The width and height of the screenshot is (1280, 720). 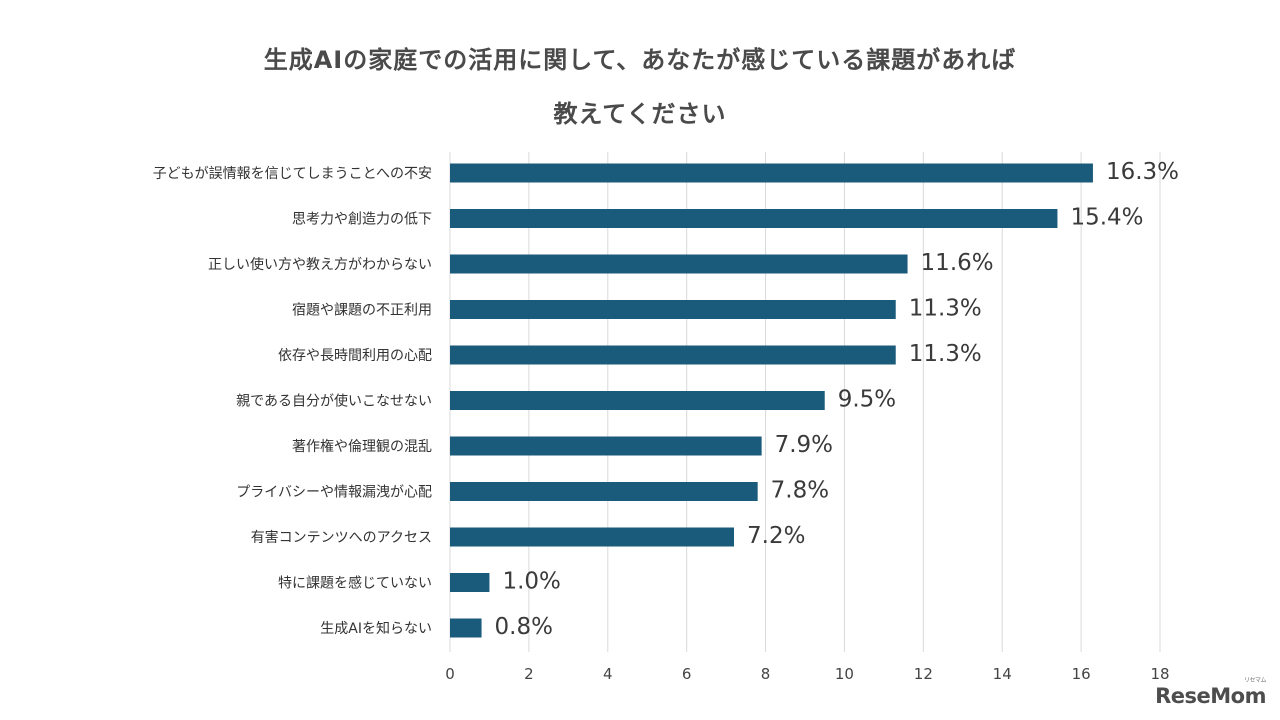 What do you see at coordinates (334, 493) in the screenshot?
I see `category-label: プライバシーや情報漏洩が心配` at bounding box center [334, 493].